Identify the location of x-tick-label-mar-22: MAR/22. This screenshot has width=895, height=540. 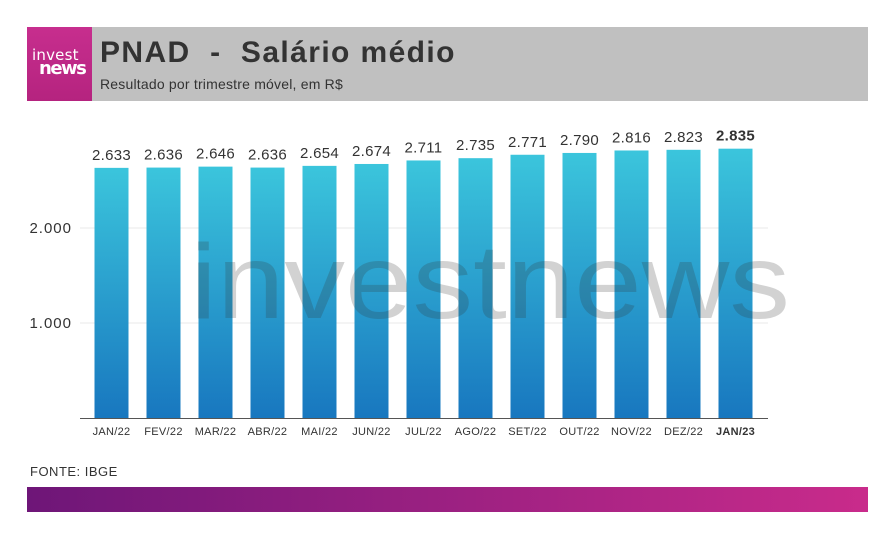
(216, 432).